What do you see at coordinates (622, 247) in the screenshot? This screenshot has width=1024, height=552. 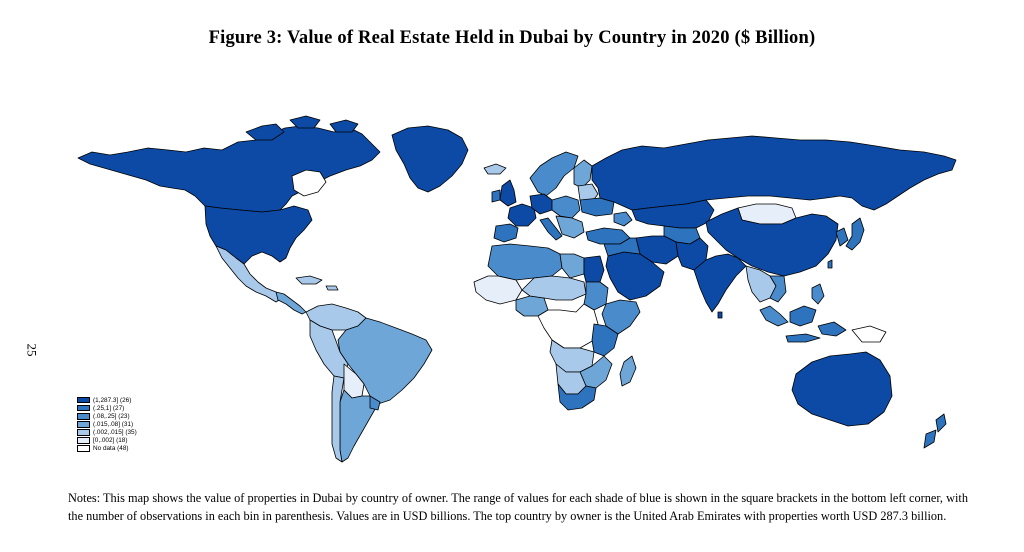 I see `region-levant-iraq` at bounding box center [622, 247].